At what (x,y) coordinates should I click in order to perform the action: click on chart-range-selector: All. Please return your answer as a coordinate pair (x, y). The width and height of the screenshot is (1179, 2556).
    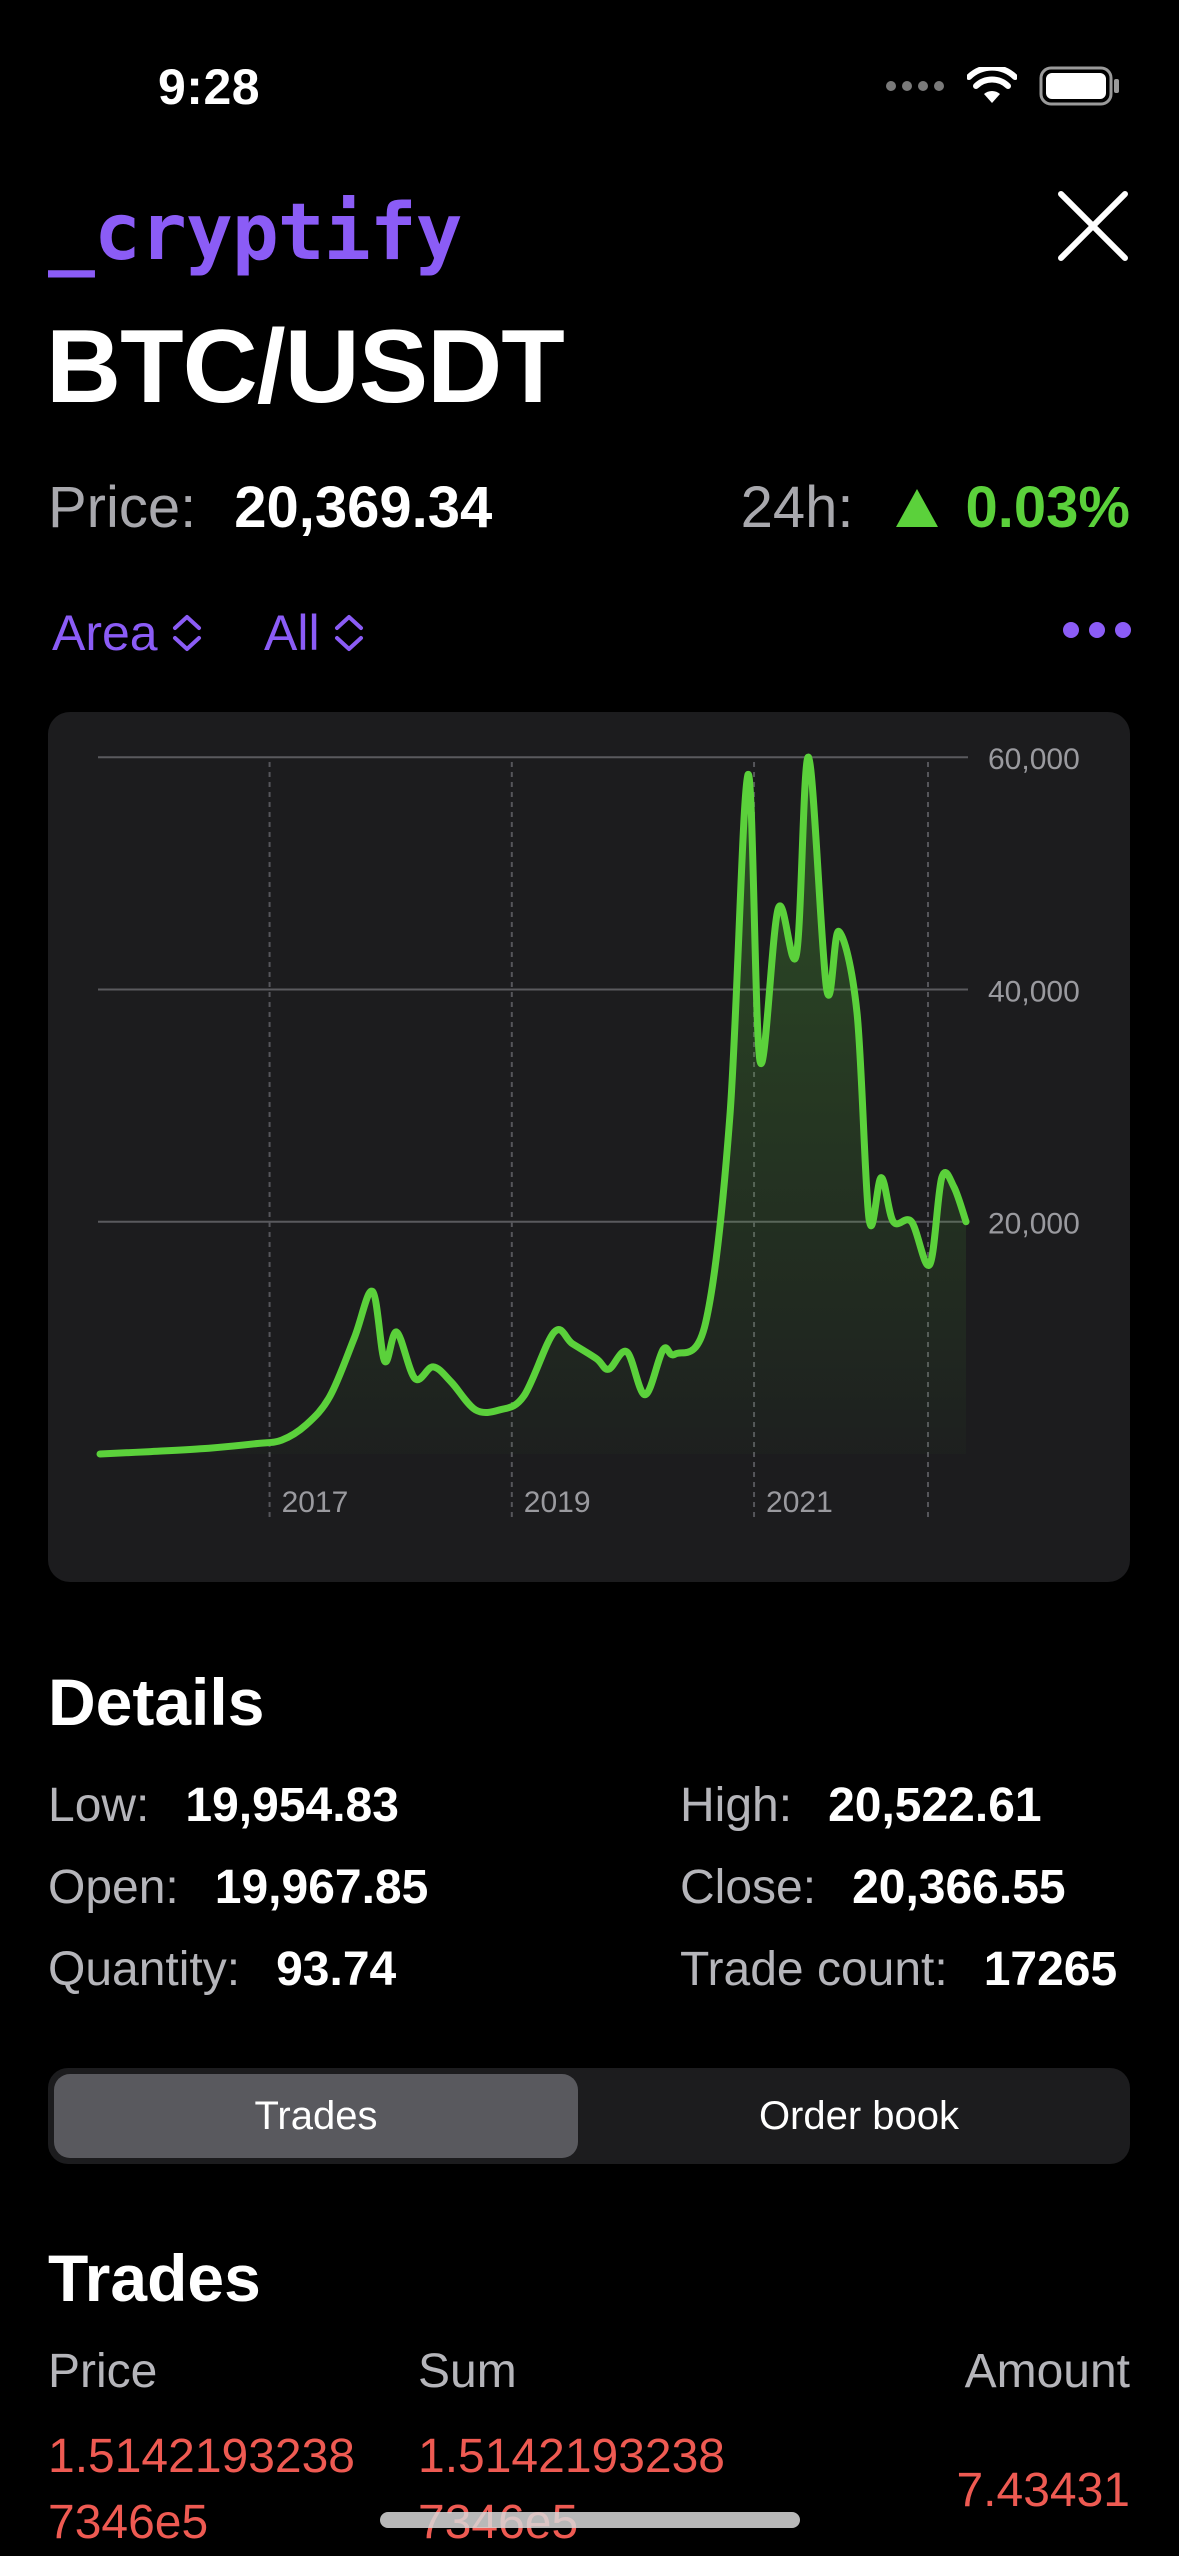
    Looking at the image, I should click on (315, 633).